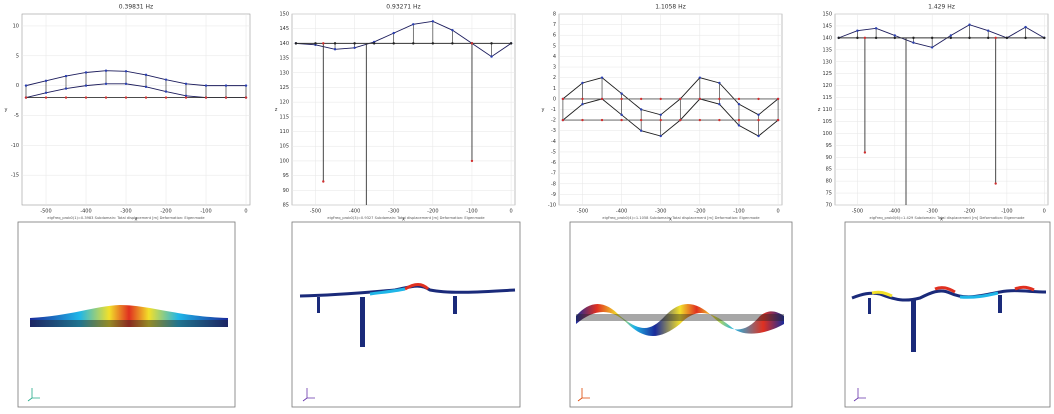 The image size is (1054, 414). What do you see at coordinates (125, 212) in the screenshot?
I see `x-tick-label: -300` at bounding box center [125, 212].